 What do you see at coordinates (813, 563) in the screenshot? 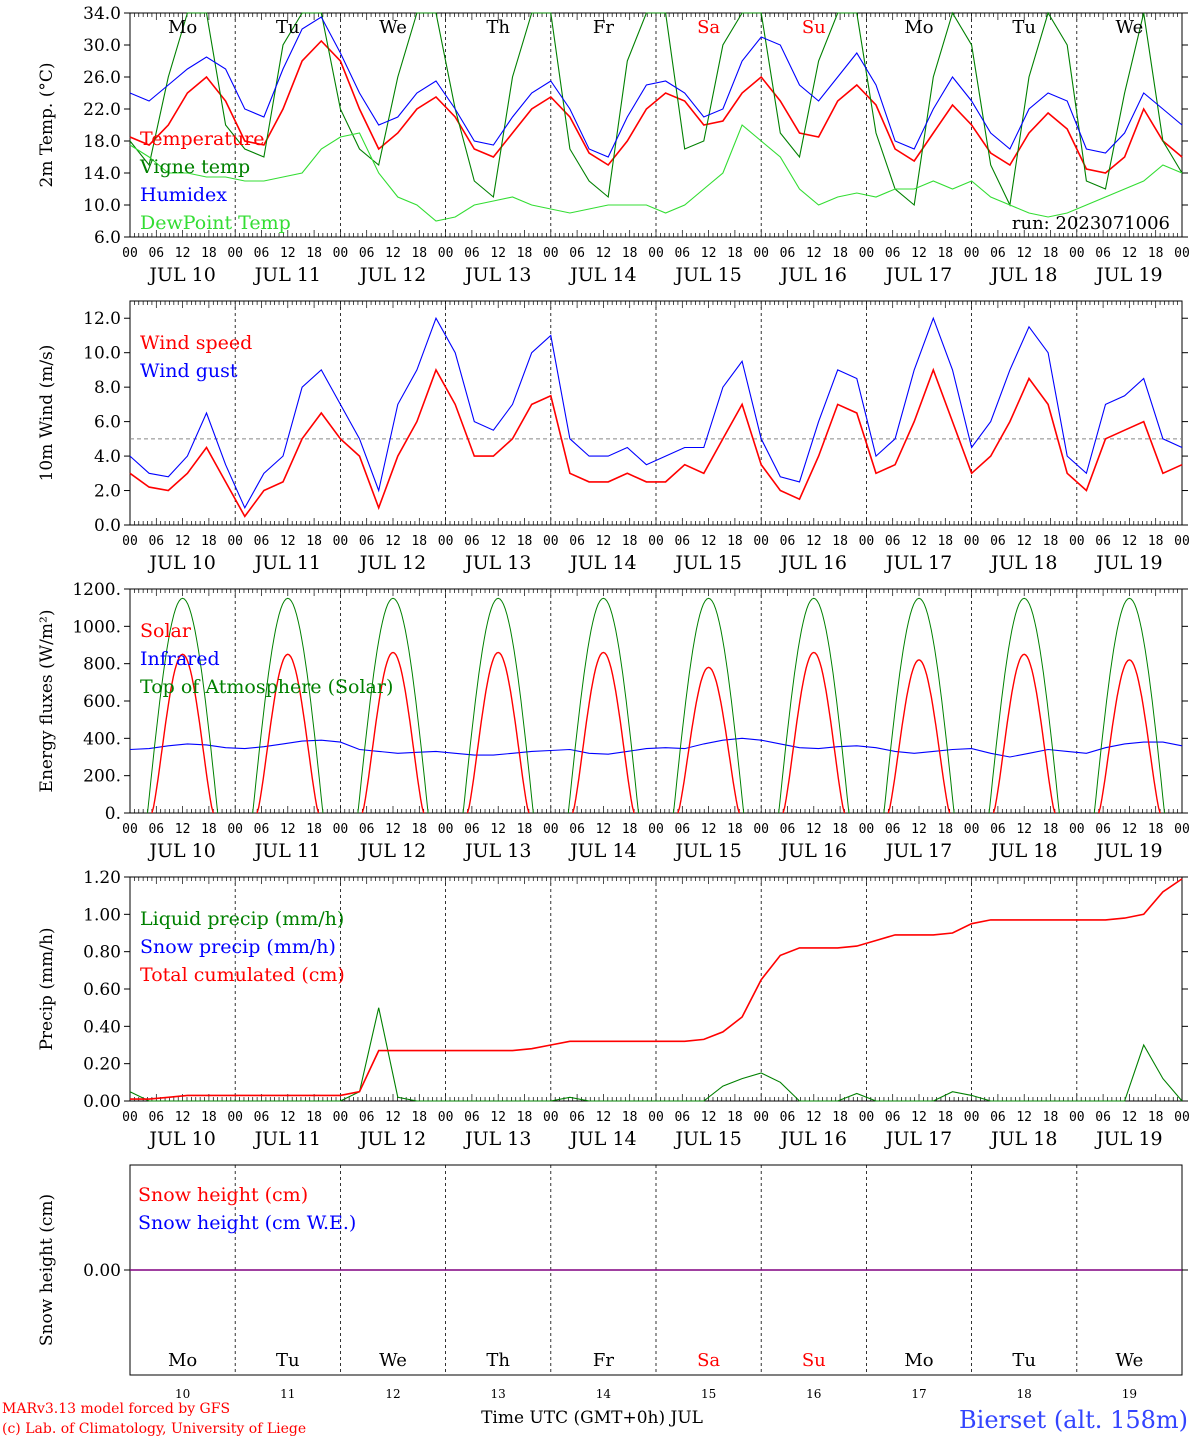
I see `date-label: JUL 16` at bounding box center [813, 563].